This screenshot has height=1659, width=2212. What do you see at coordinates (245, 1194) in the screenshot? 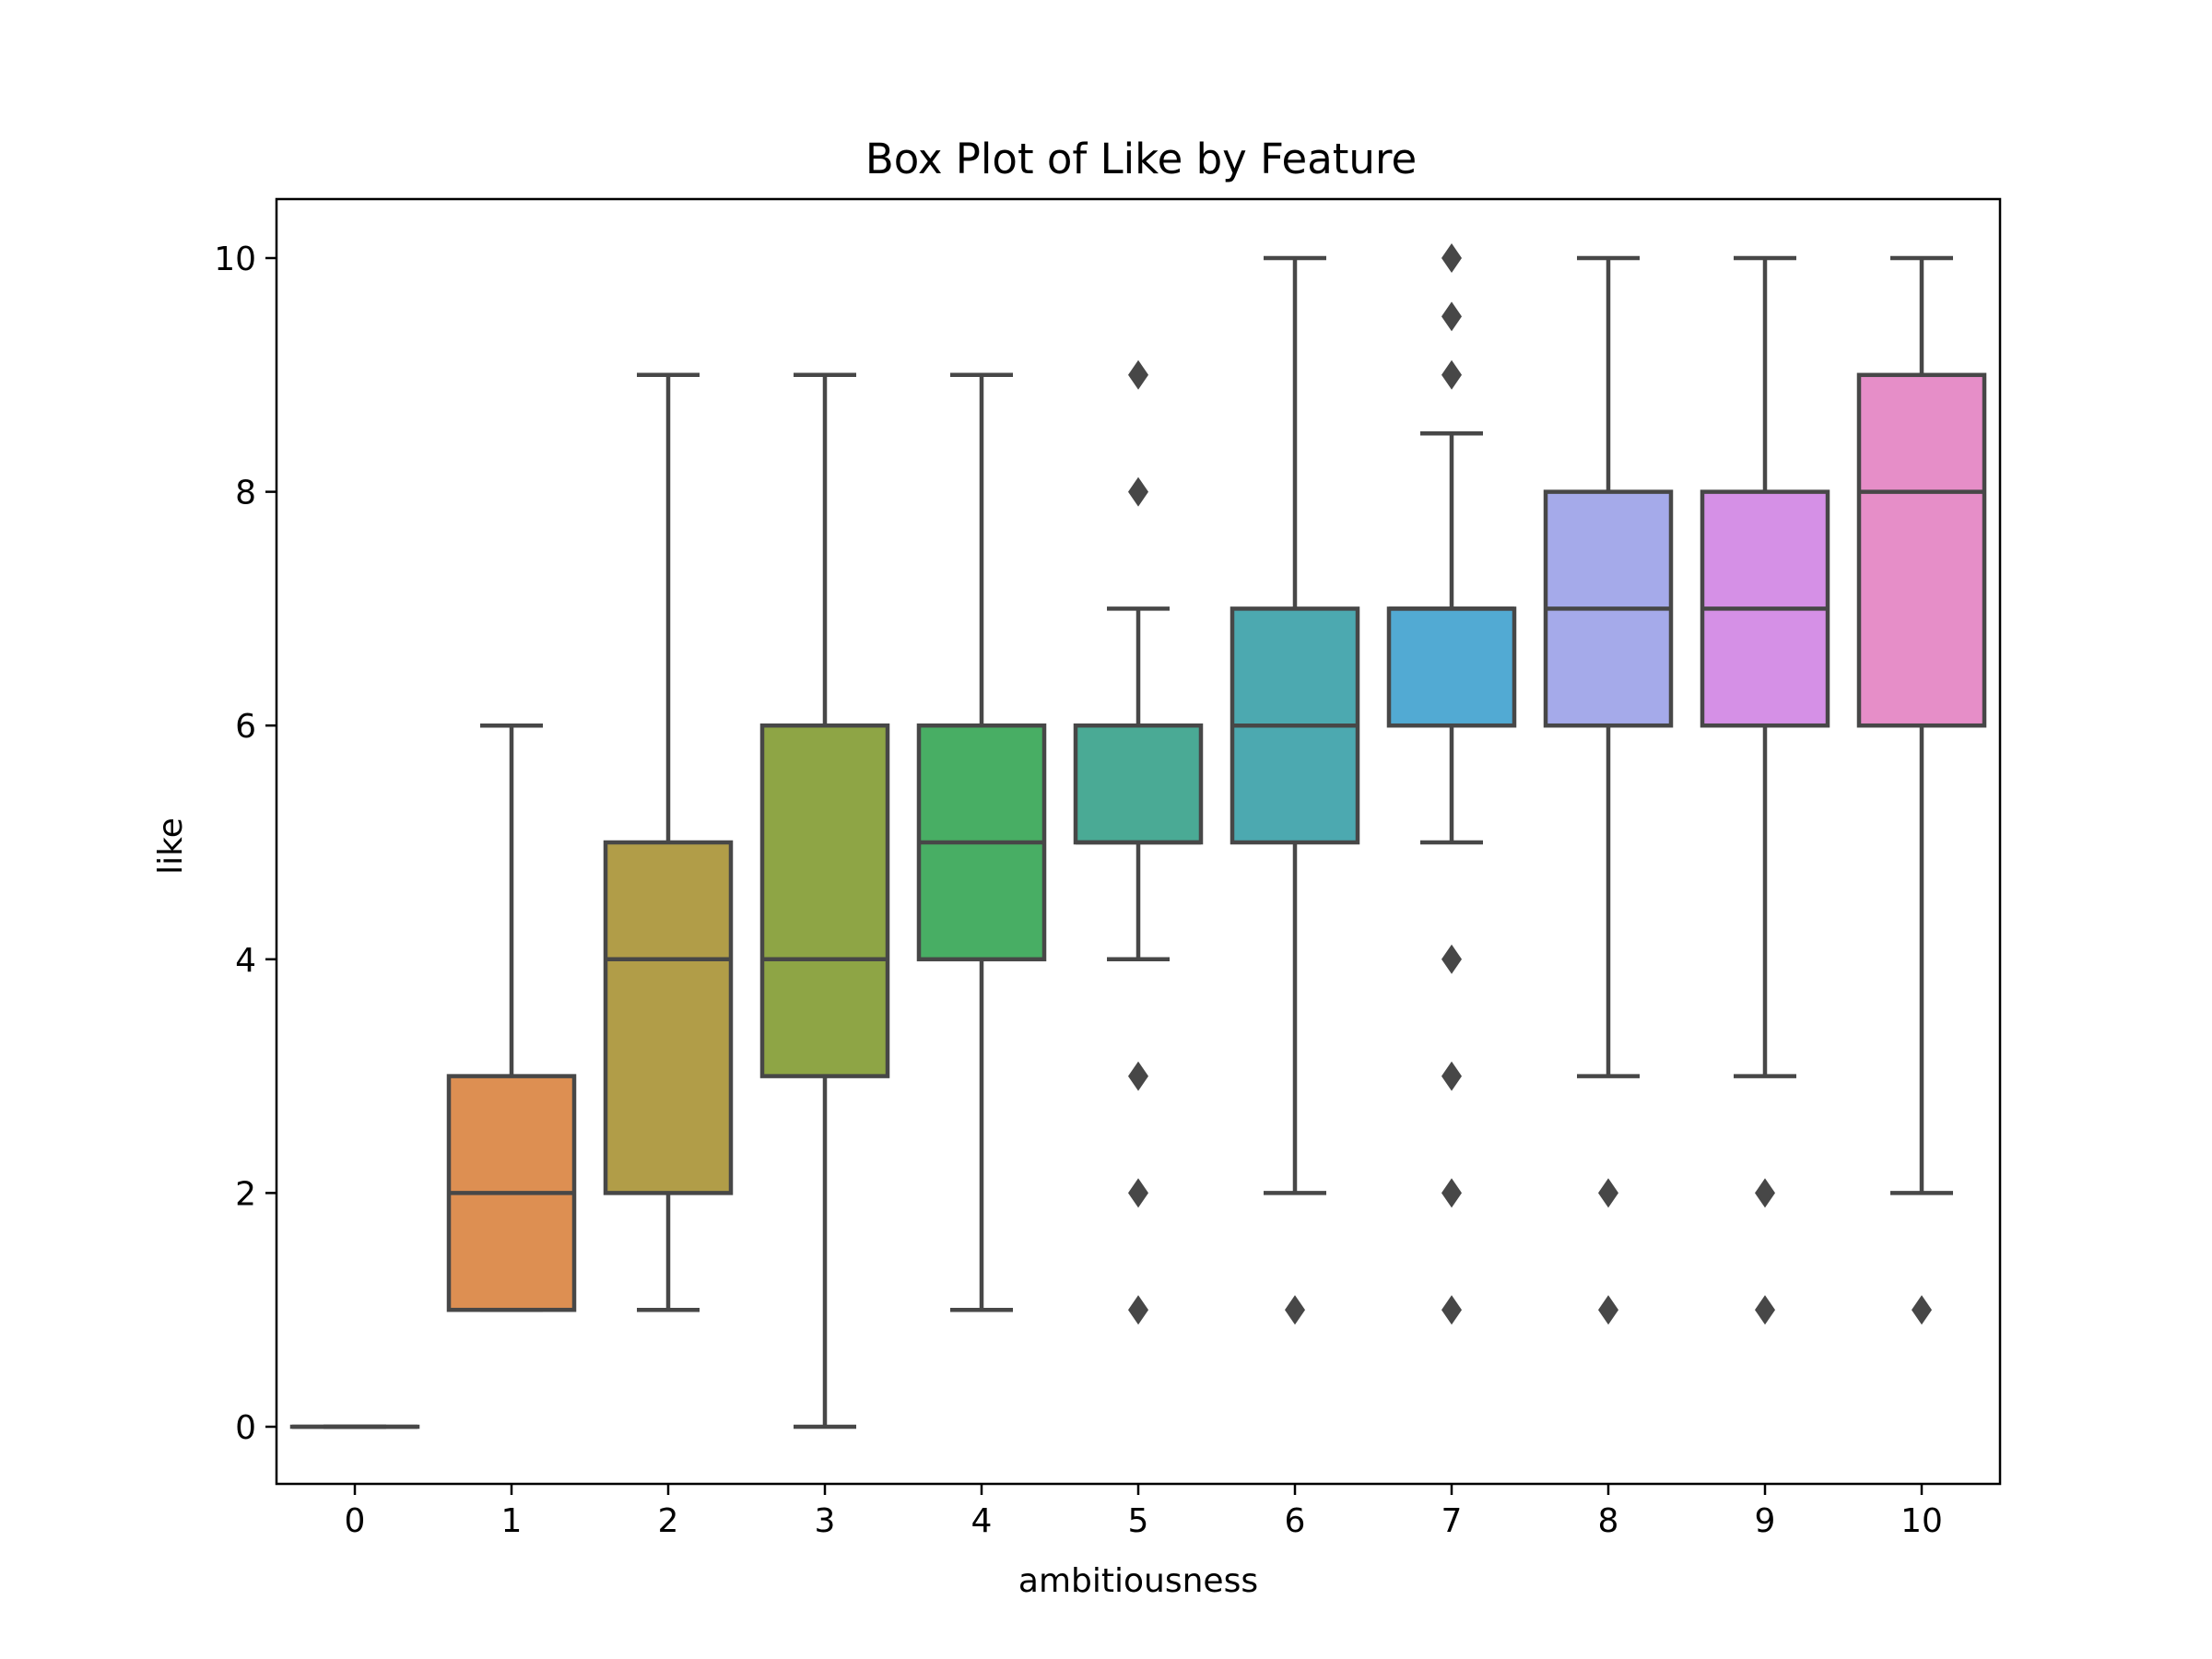
I see `y-tick-label-2: 2` at bounding box center [245, 1194].